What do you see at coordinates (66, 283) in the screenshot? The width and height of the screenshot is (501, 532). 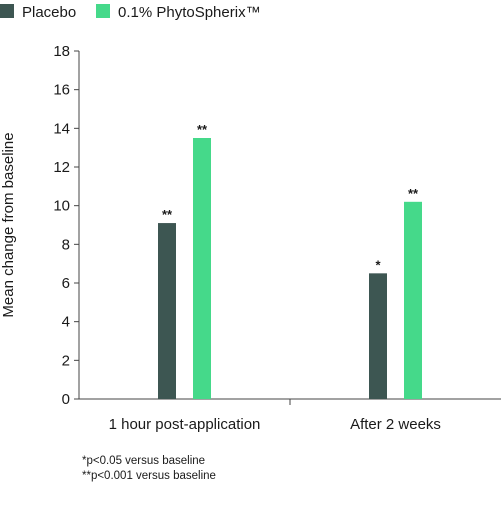 I see `y-tick-label: 6` at bounding box center [66, 283].